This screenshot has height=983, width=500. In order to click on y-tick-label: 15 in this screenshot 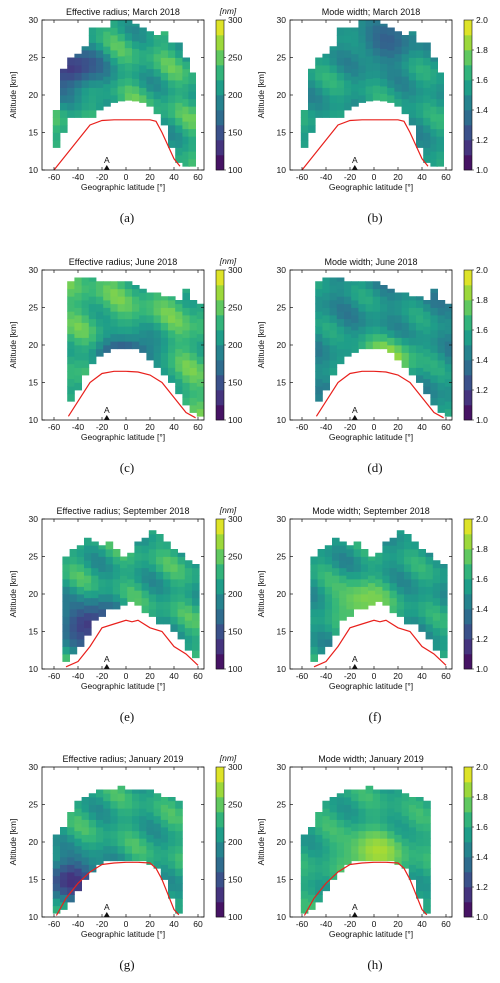, I will do `click(282, 133)`.